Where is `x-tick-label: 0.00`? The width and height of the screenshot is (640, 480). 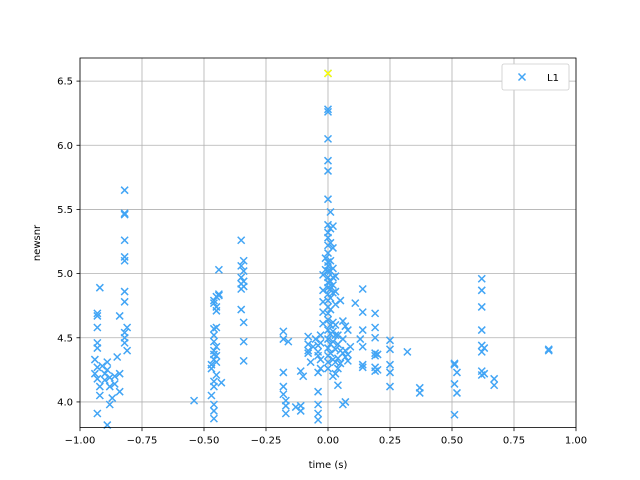 x-tick-label: 0.00 is located at coordinates (328, 441).